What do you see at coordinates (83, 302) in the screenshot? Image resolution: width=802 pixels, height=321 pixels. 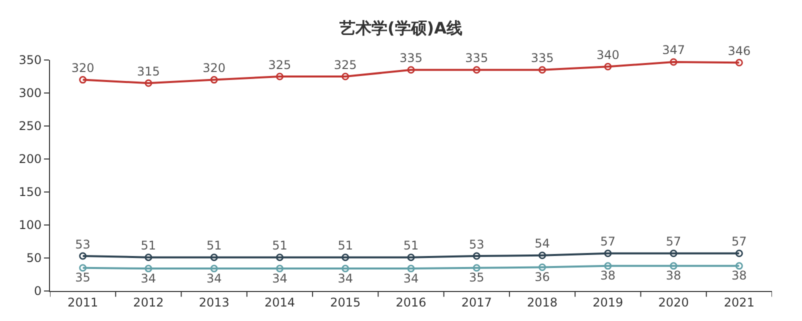 I see `x-tick-label: 2011` at bounding box center [83, 302].